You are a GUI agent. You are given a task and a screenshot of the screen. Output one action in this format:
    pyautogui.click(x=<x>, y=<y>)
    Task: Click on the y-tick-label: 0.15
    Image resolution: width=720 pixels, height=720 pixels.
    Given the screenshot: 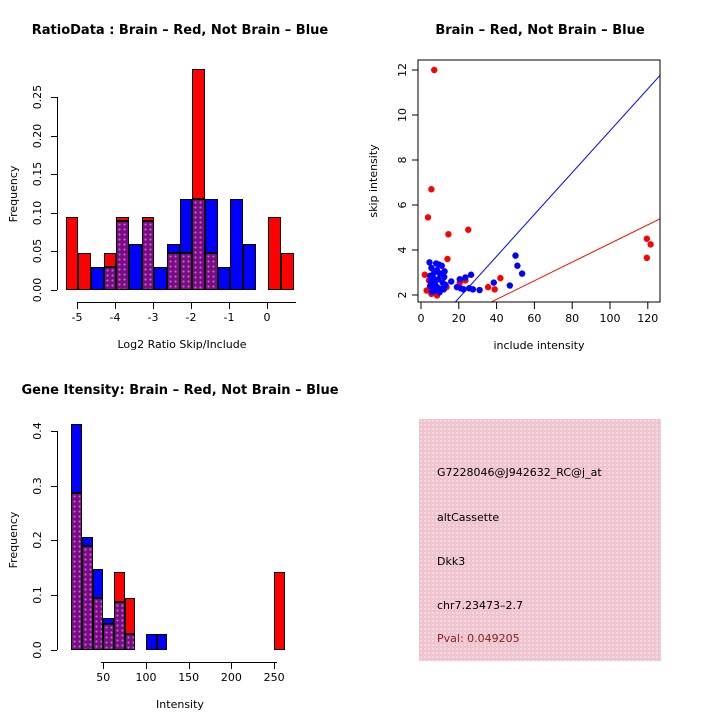 What is the action you would take?
    pyautogui.click(x=37, y=174)
    